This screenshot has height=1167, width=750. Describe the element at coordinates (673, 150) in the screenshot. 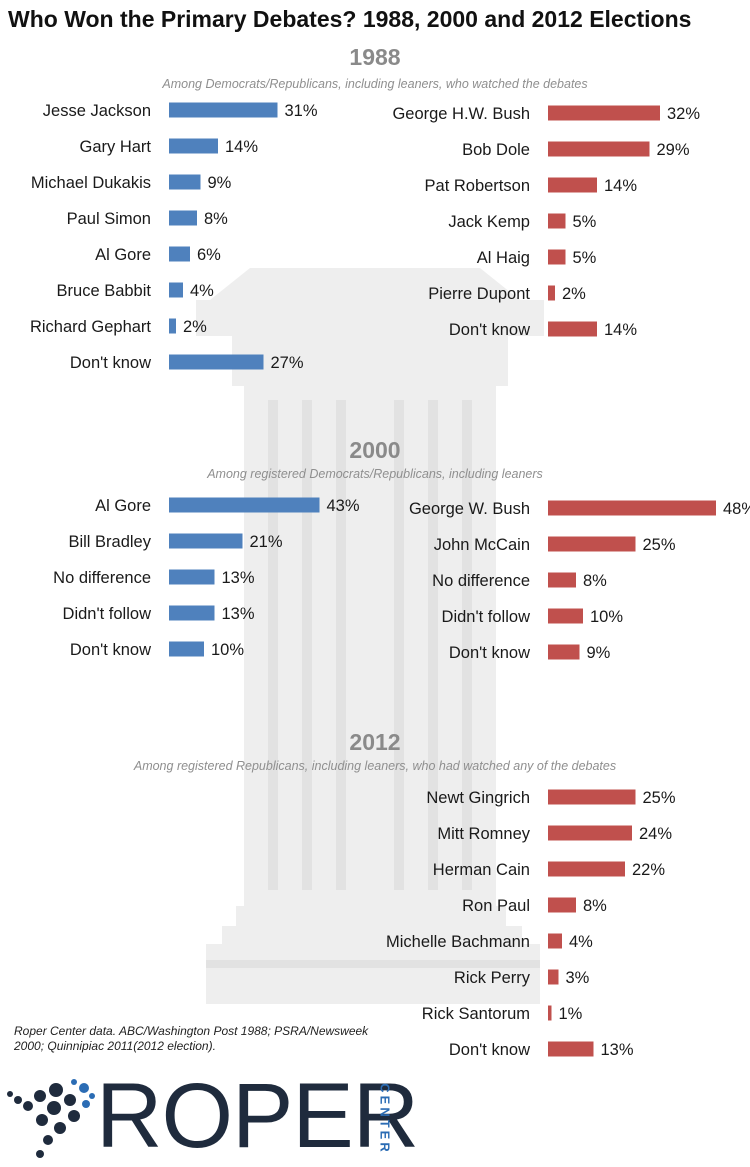

I see `value-label-1988-republican-bob-dole: 29%` at that location.